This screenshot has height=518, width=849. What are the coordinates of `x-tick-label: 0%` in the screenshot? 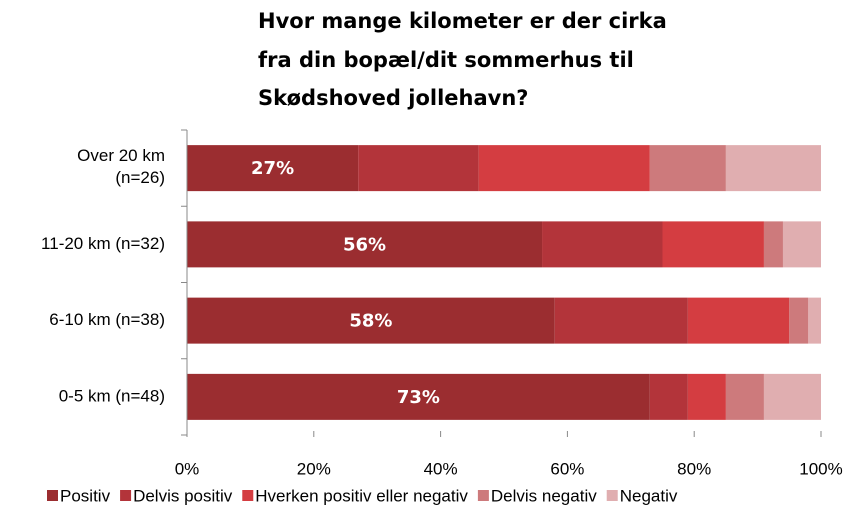 It's located at (187, 468).